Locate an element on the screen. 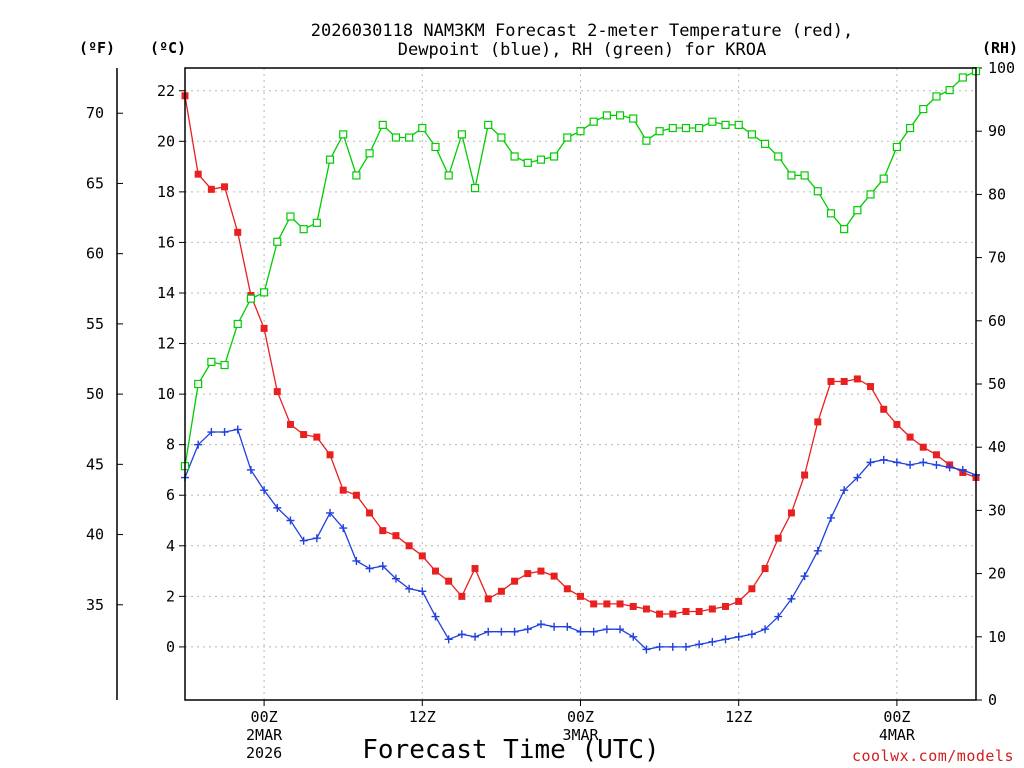  rh-tick-label: 60 is located at coordinates (997, 321).